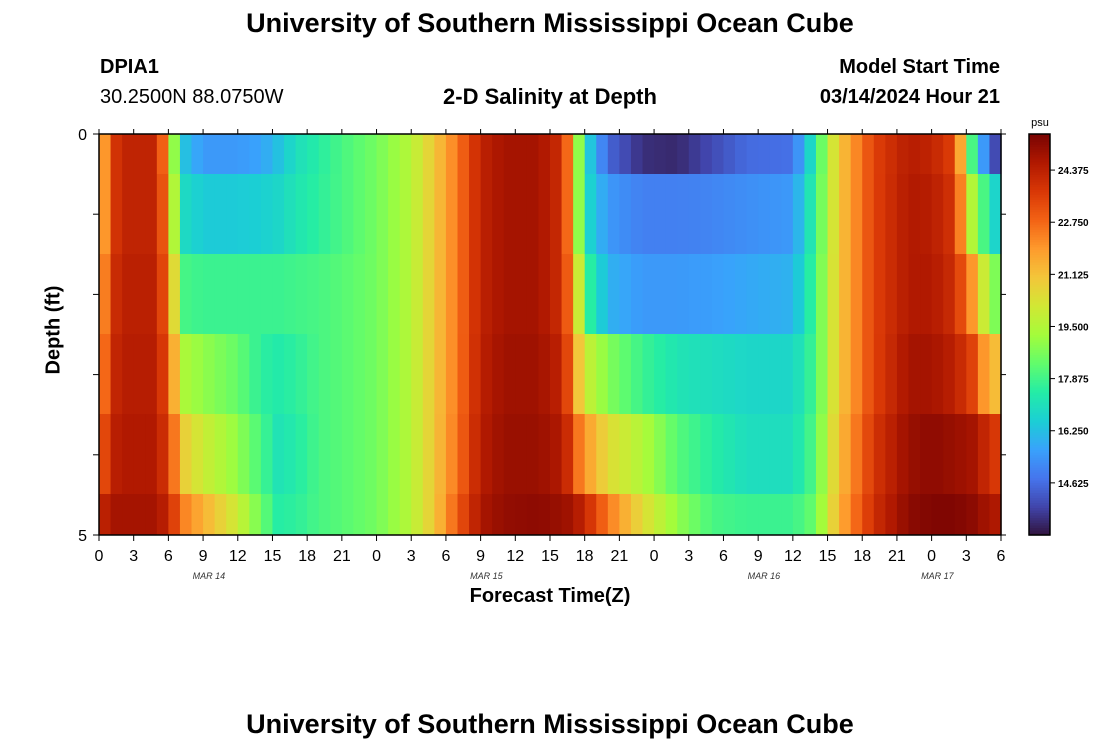 This screenshot has height=750, width=1100. I want to click on colorbar-tick-label: 14.625, so click(1073, 484).